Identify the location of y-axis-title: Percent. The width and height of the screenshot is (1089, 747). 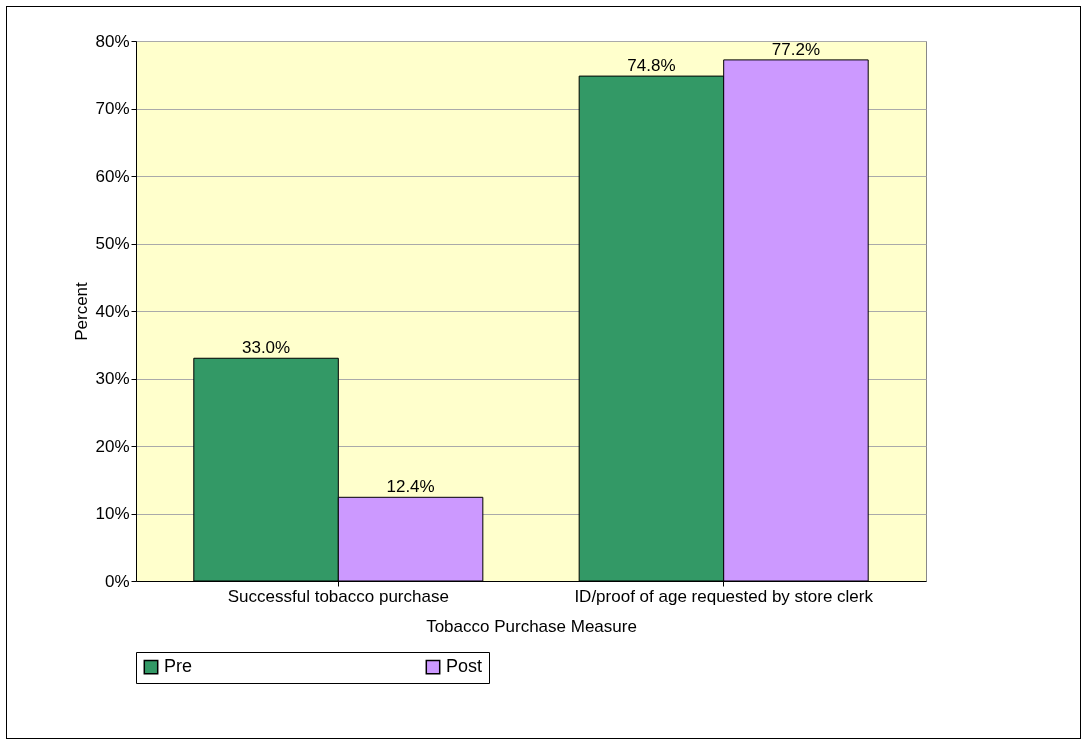
(82, 311).